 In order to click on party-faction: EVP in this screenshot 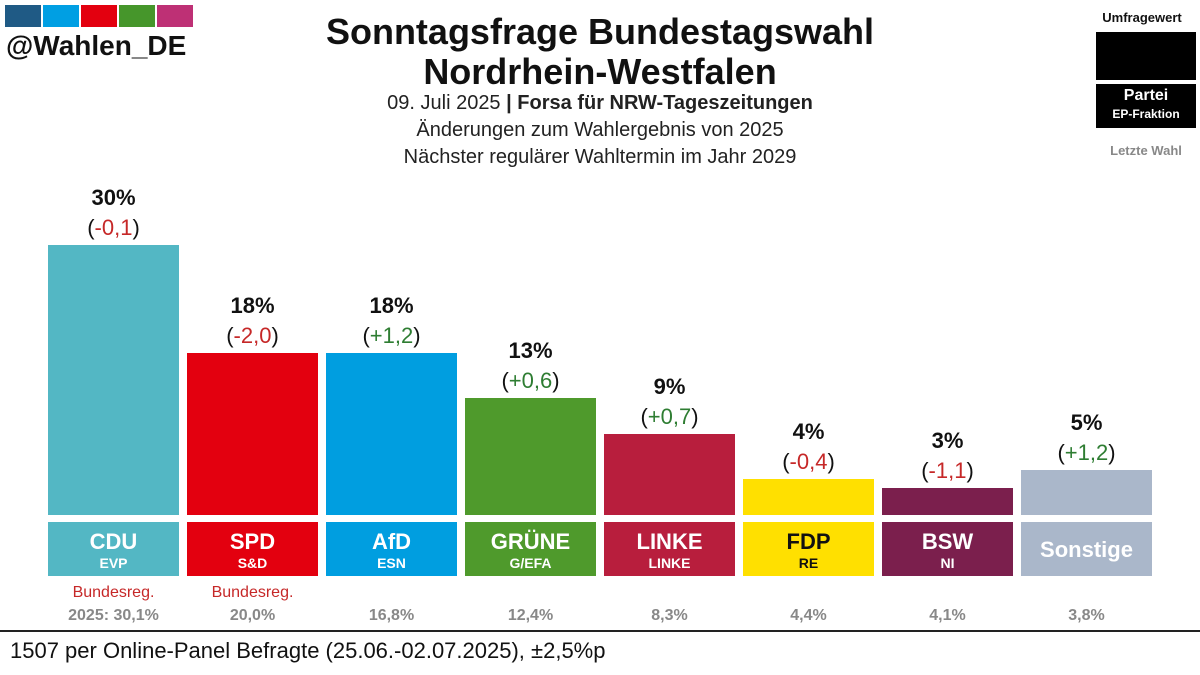, I will do `click(113, 563)`.